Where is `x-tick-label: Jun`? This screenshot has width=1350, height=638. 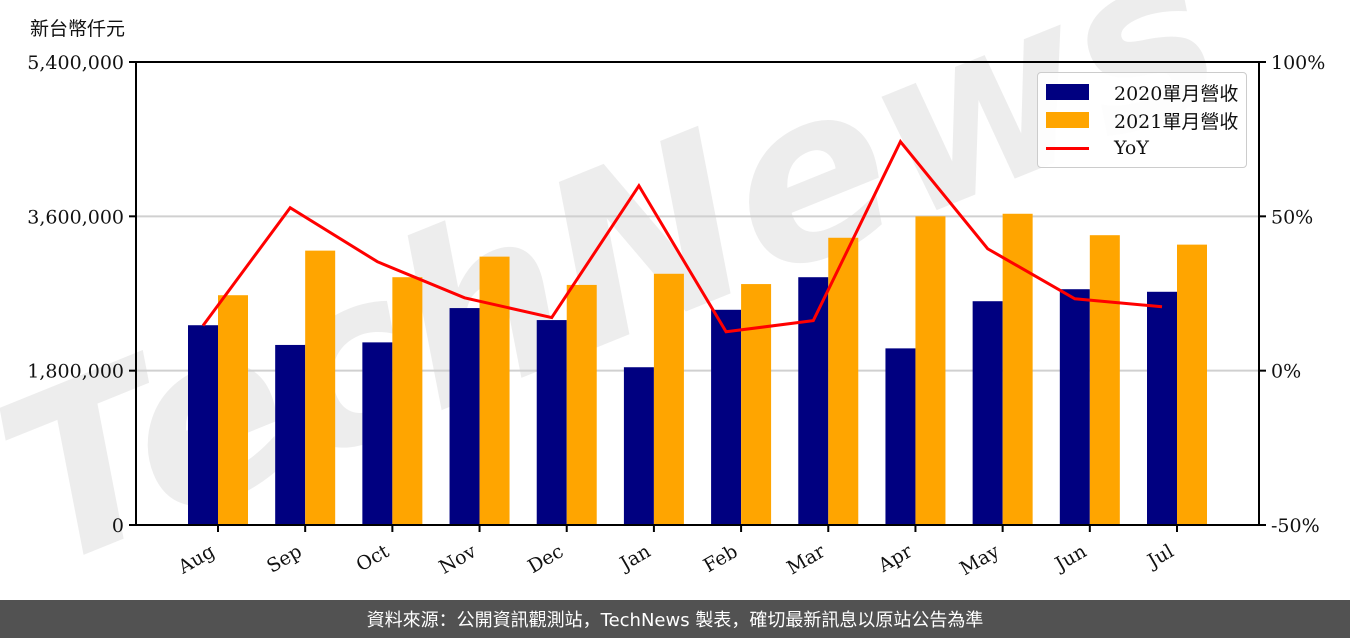 x-tick-label: Jun is located at coordinates (1070, 558).